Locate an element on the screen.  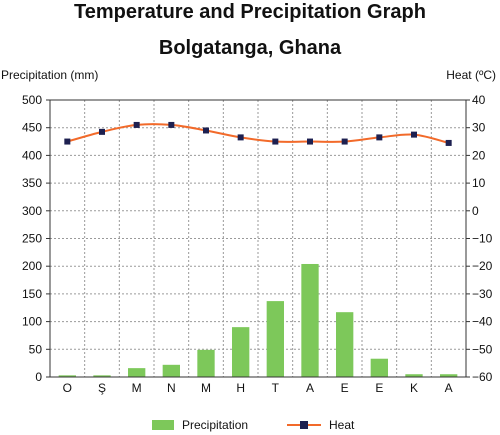
category-label: N is located at coordinates (171, 388).